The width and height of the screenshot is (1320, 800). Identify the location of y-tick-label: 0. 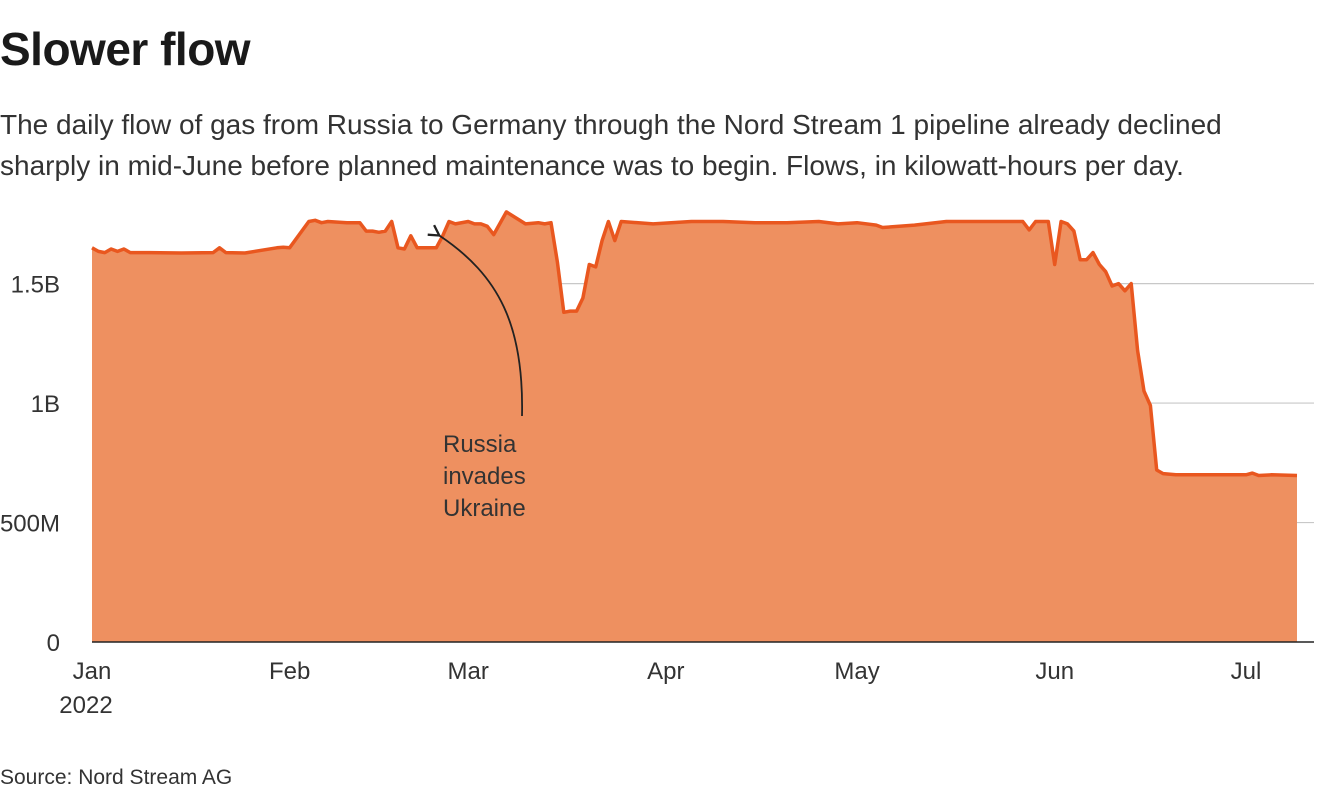
(53, 643).